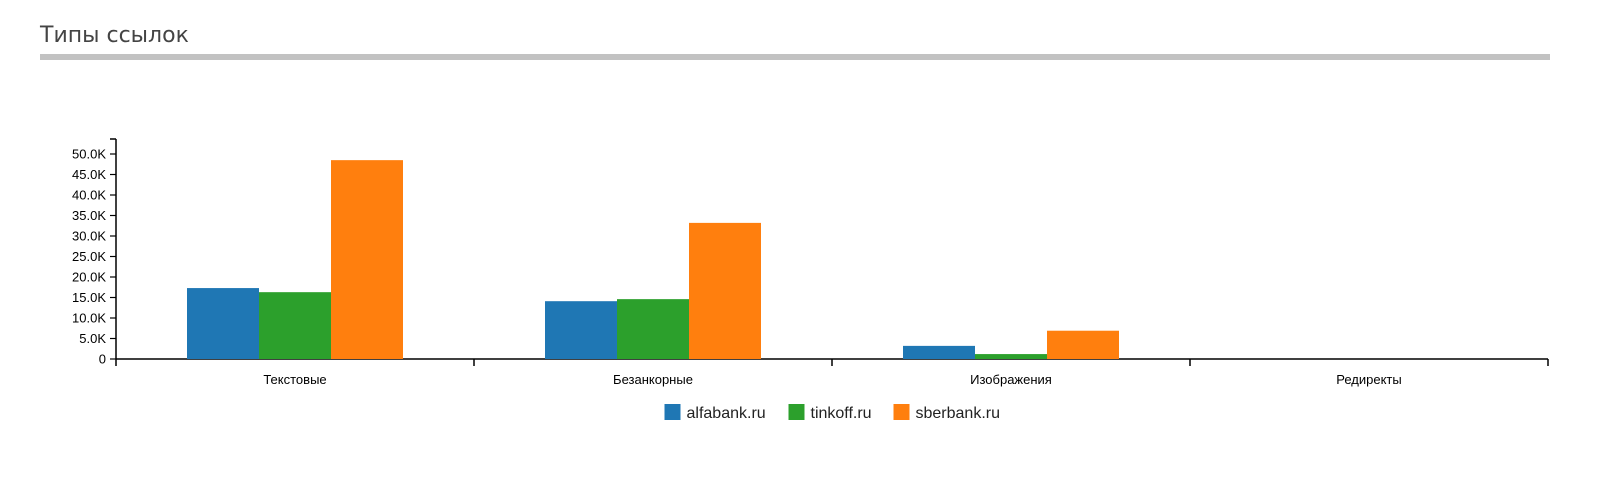 The height and width of the screenshot is (484, 1600). Describe the element at coordinates (89, 174) in the screenshot. I see `y-tick-label: 45.0K` at that location.